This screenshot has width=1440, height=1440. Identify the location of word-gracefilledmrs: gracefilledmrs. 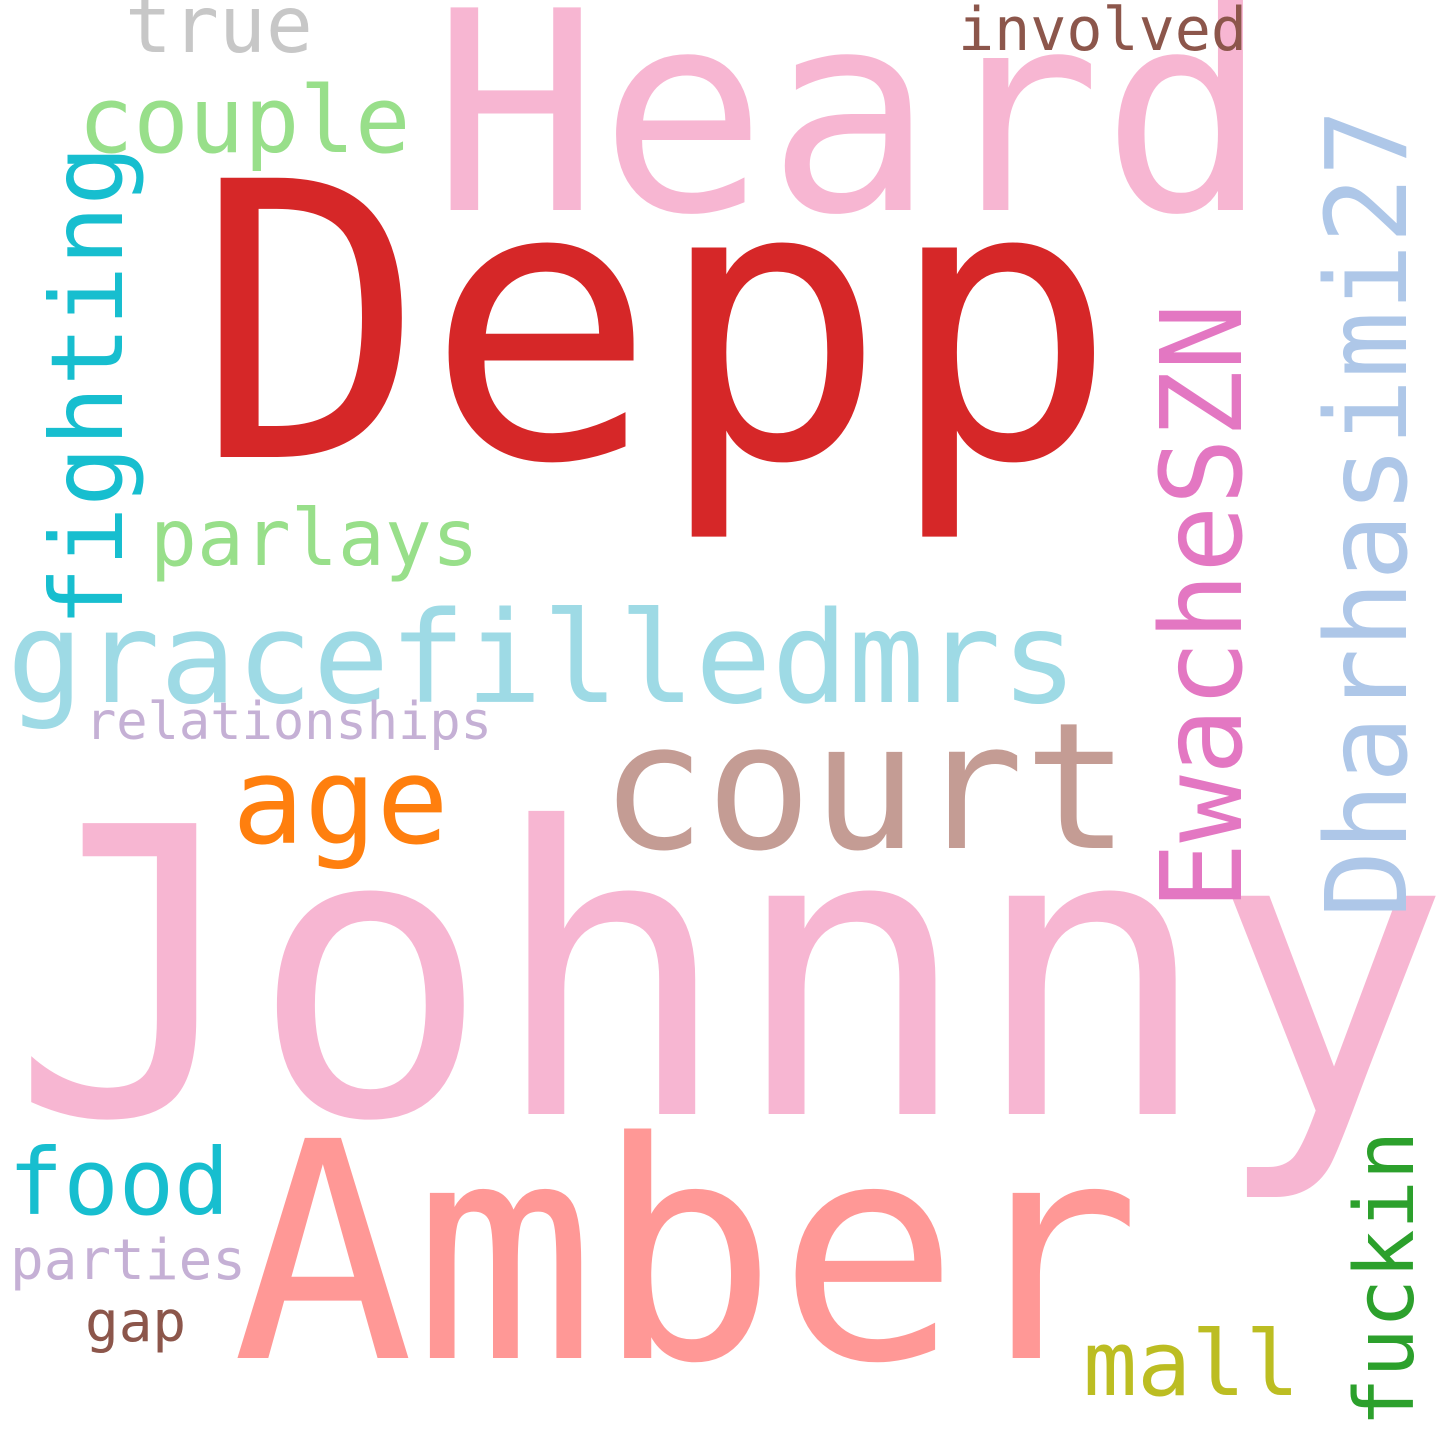
(542, 658).